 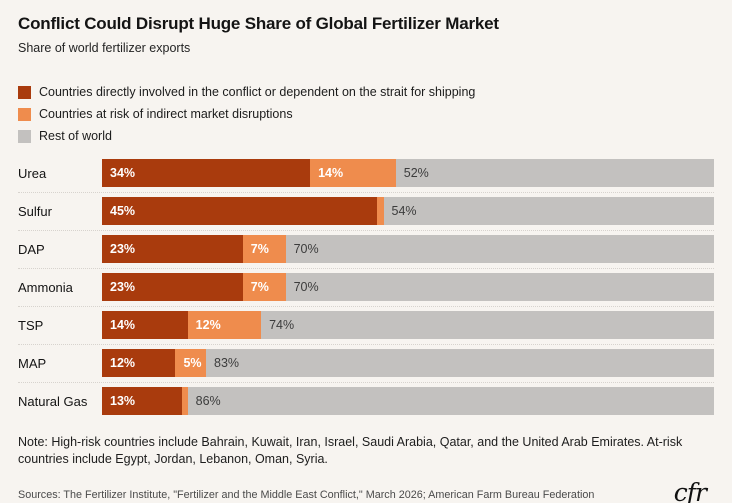 I want to click on bar-segment-value: 83%, so click(x=227, y=362).